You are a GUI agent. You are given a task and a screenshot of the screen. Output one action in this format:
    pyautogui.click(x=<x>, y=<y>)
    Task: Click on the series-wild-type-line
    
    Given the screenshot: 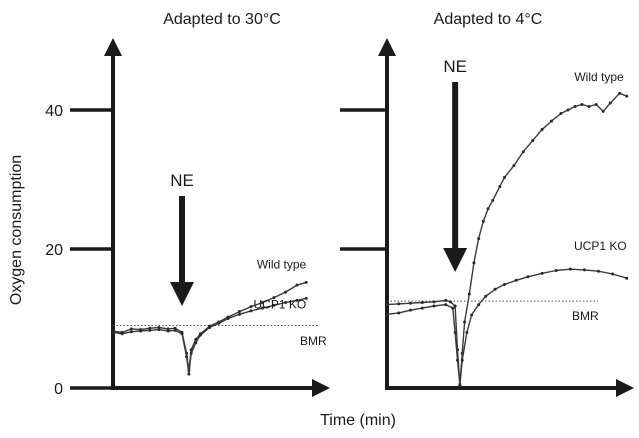 What is the action you would take?
    pyautogui.click(x=209, y=326)
    